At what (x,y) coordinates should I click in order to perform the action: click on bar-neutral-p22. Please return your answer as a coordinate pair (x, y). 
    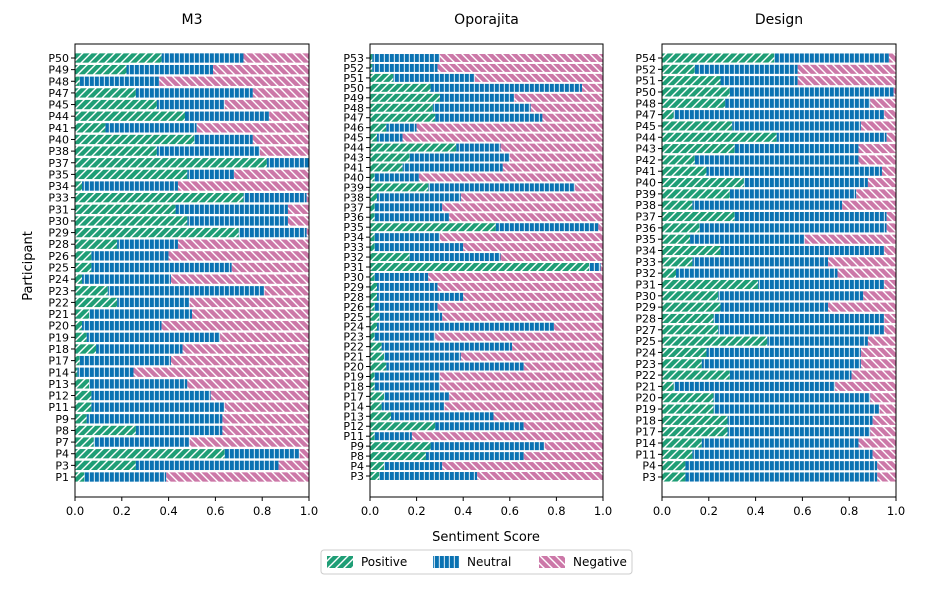
    Looking at the image, I should click on (153, 302).